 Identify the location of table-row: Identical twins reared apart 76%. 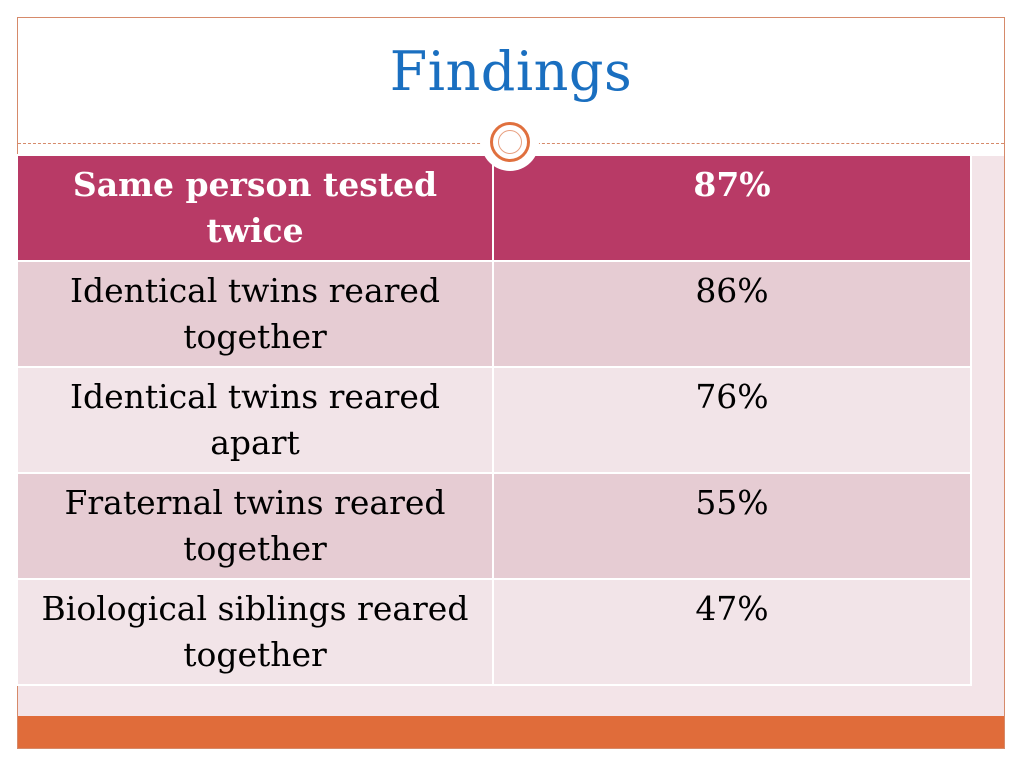
(494, 420).